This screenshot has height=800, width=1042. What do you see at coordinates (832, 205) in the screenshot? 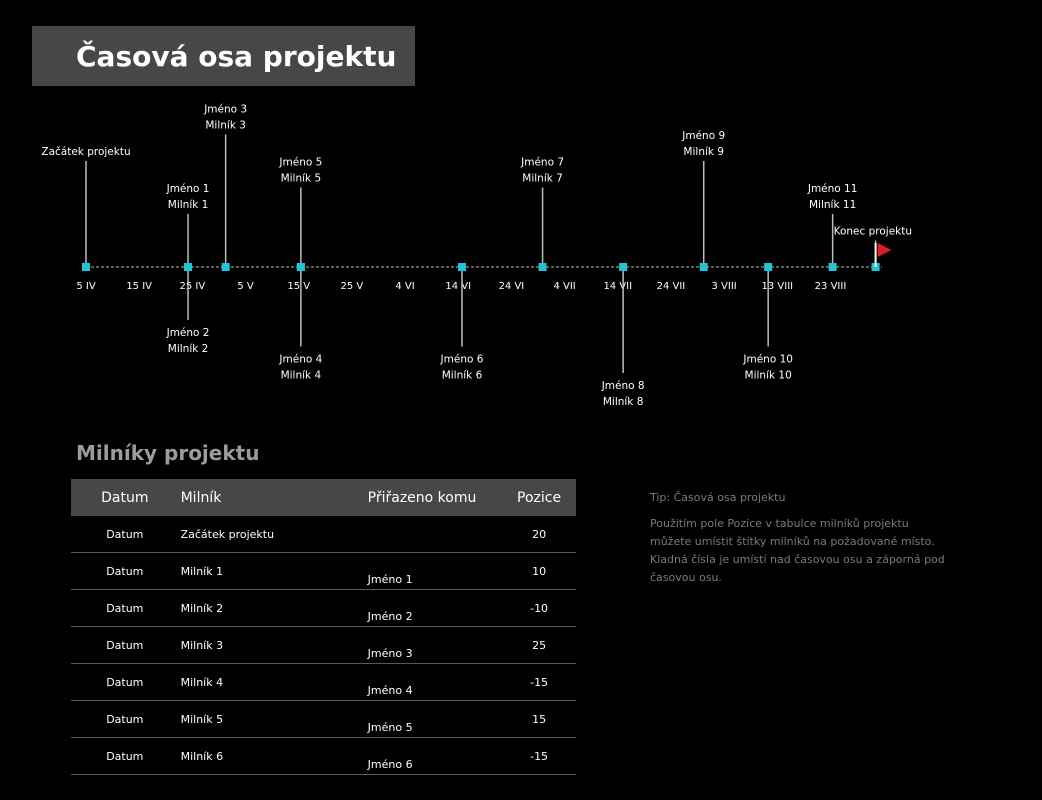
I see `milestone-label: Milník 11` at bounding box center [832, 205].